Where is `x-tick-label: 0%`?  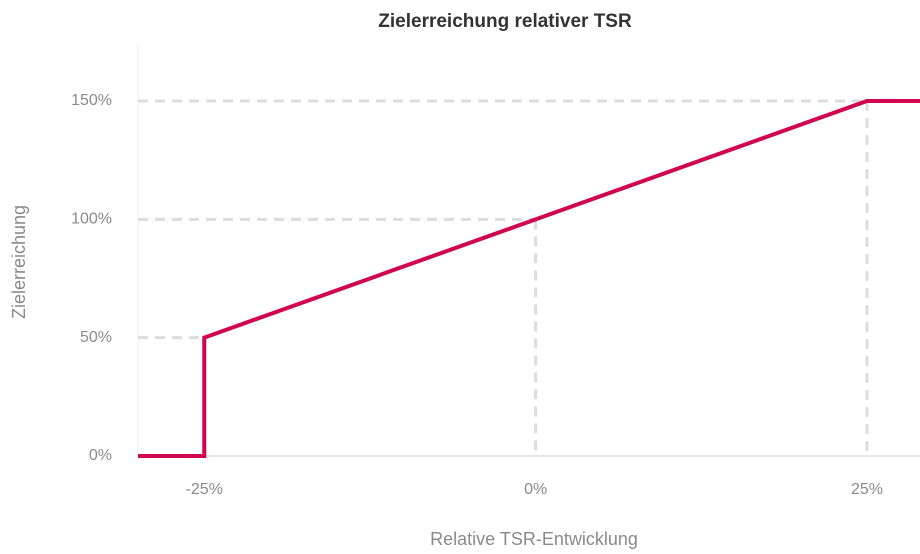 x-tick-label: 0% is located at coordinates (535, 489).